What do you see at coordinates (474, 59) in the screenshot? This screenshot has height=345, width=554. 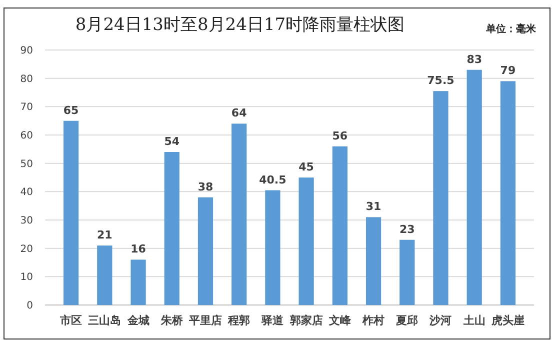 I see `data-label: 83` at bounding box center [474, 59].